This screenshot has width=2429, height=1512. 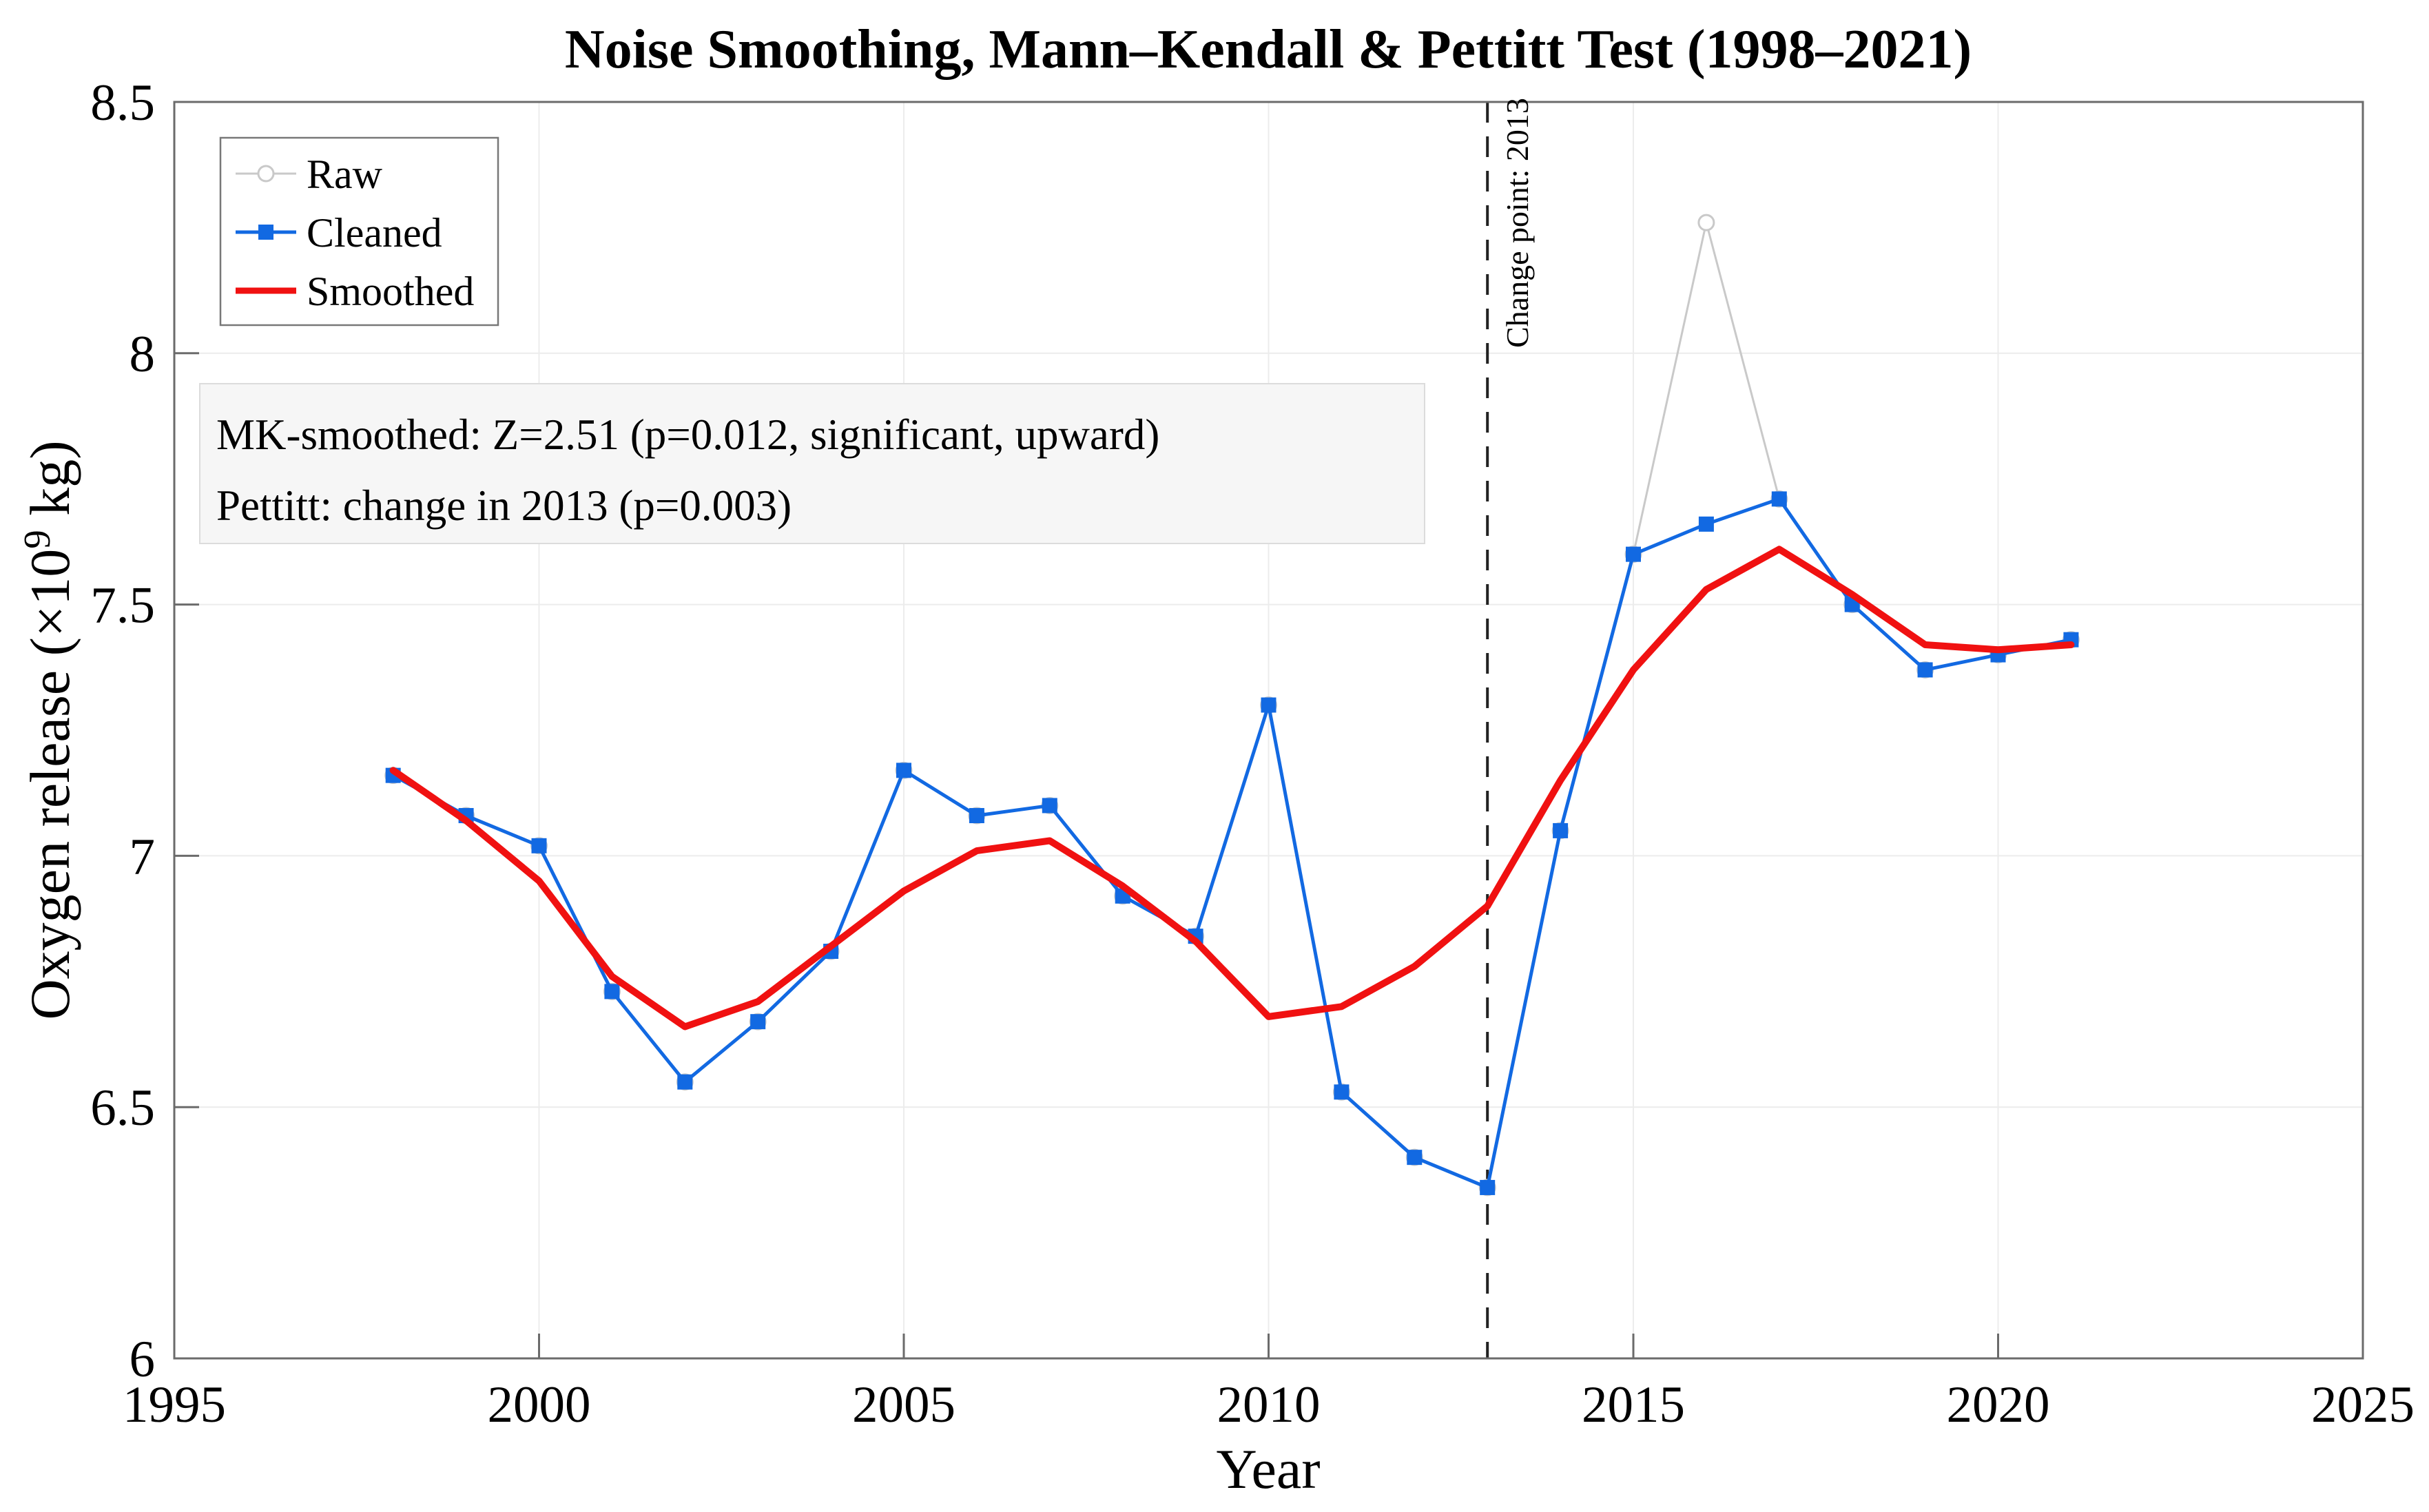 I want to click on y-tick-label-6.5: 6.5, so click(x=122, y=1108).